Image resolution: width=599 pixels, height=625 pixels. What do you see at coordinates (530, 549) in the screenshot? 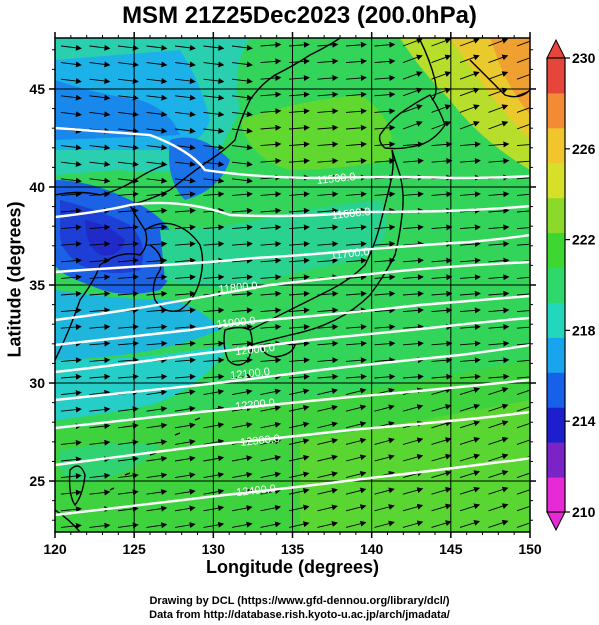
I see `x-tick-label-150: 150` at bounding box center [530, 549].